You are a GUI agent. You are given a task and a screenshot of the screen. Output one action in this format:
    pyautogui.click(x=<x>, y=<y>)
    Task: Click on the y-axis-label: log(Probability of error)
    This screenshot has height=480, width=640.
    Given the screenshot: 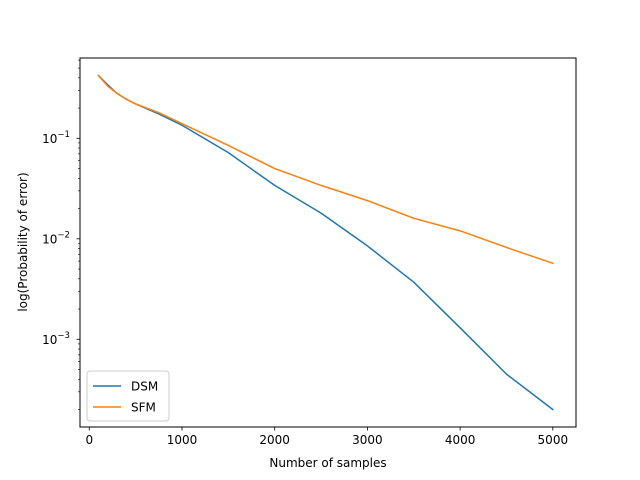 What is the action you would take?
    pyautogui.click(x=23, y=241)
    